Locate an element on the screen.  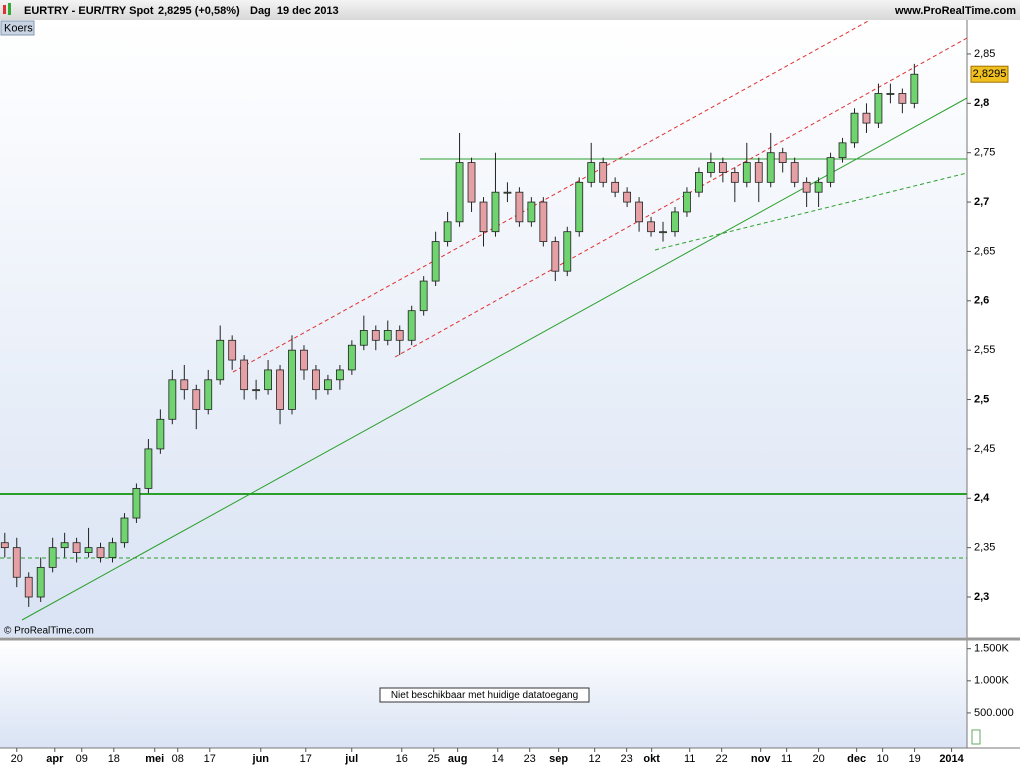
x-tick-label: 18 is located at coordinates (114, 759).